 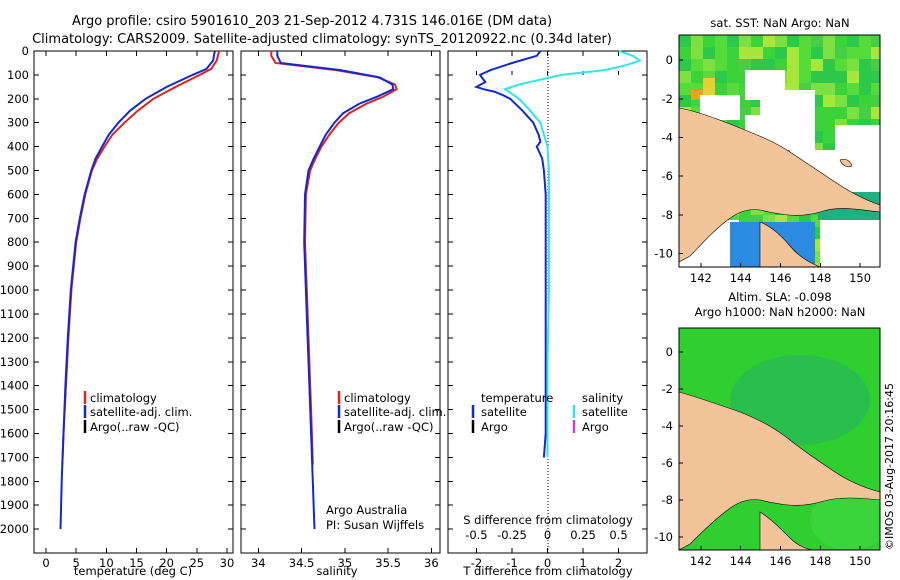 I want to click on series-line-temperature-satellite, so click(x=510, y=254).